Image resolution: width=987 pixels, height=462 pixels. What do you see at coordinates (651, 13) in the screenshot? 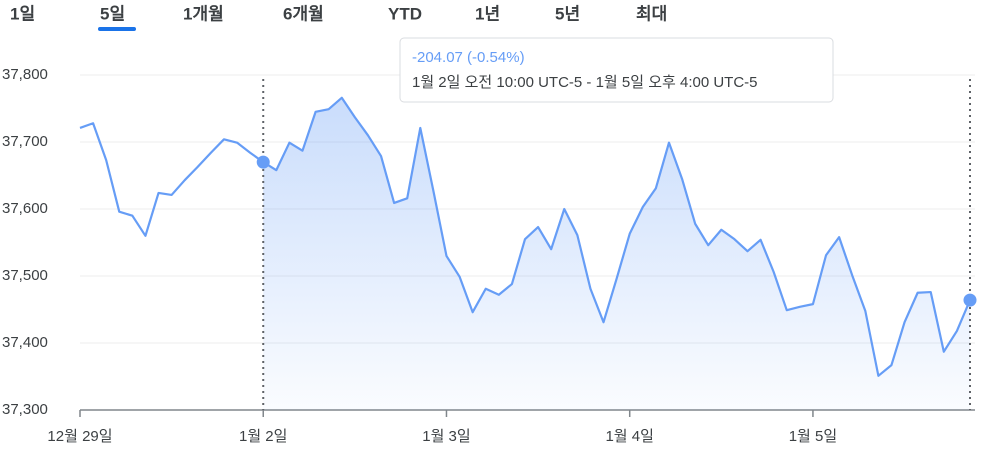
I see `range-tab: 최대` at bounding box center [651, 13].